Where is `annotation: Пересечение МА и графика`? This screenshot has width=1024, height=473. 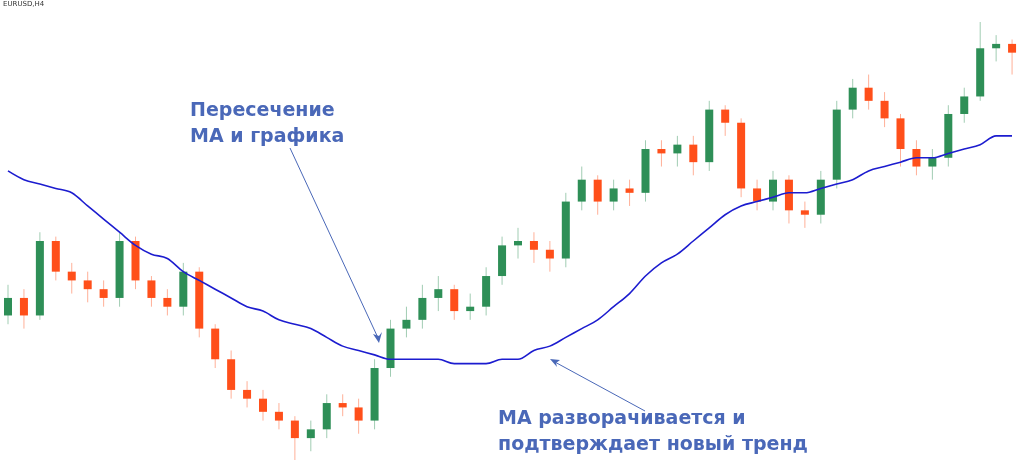 annotation: Пересечение МА и графика is located at coordinates (267, 122).